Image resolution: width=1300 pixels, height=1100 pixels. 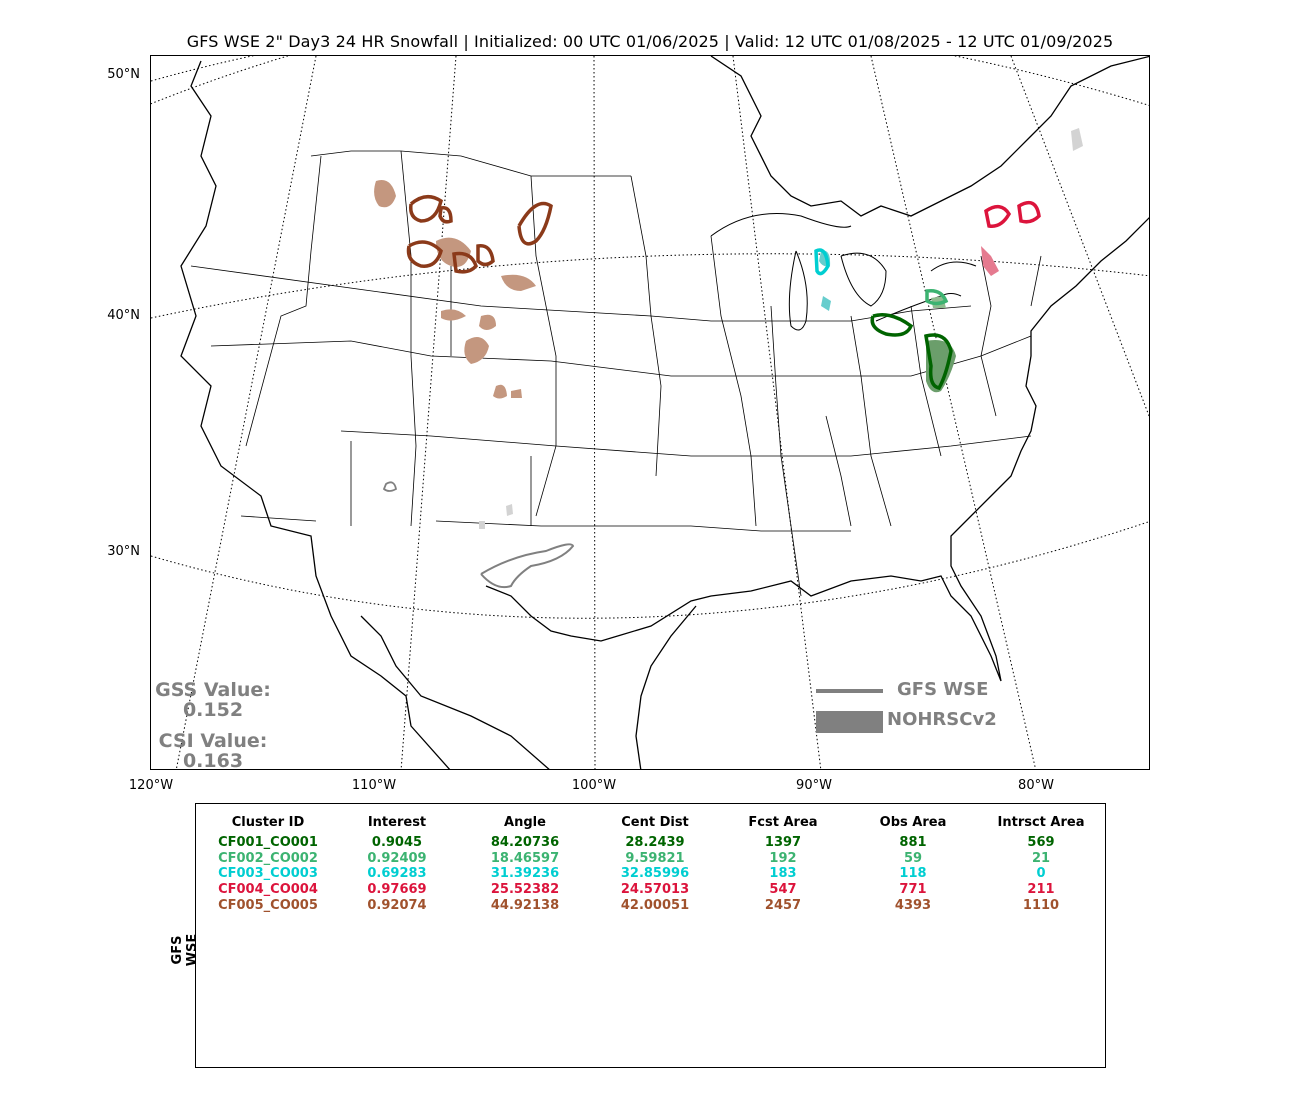 I want to click on table-cell: 771, so click(x=913, y=889).